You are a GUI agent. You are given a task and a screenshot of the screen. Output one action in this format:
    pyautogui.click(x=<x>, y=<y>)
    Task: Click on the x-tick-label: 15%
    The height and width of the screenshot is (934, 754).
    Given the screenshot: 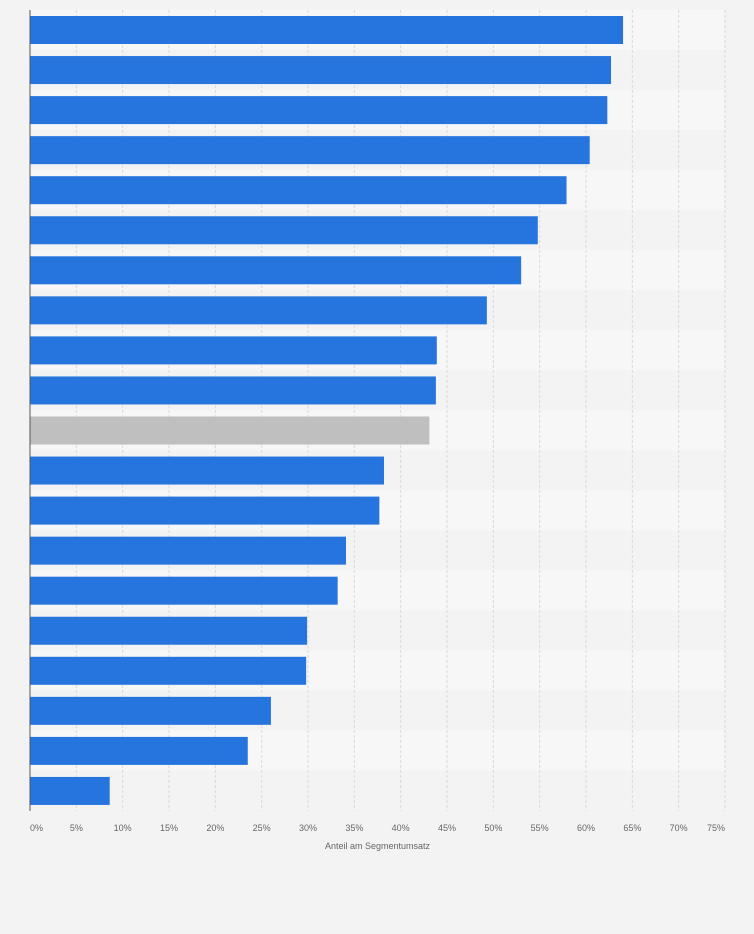 What is the action you would take?
    pyautogui.click(x=169, y=828)
    